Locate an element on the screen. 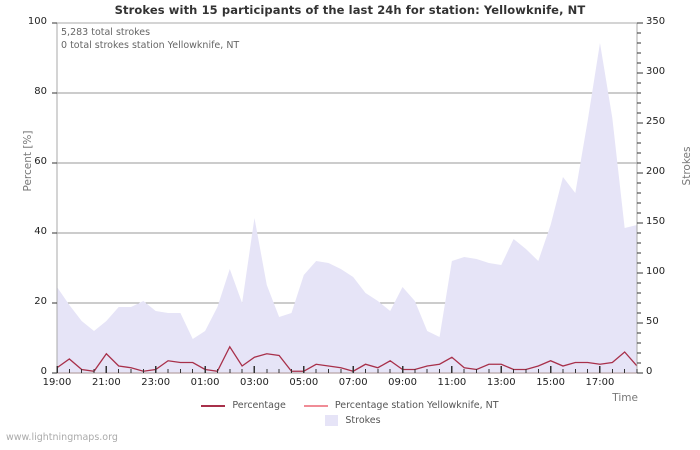 The height and width of the screenshot is (450, 700). y-axis-right-tick-350: 350 is located at coordinates (656, 21).